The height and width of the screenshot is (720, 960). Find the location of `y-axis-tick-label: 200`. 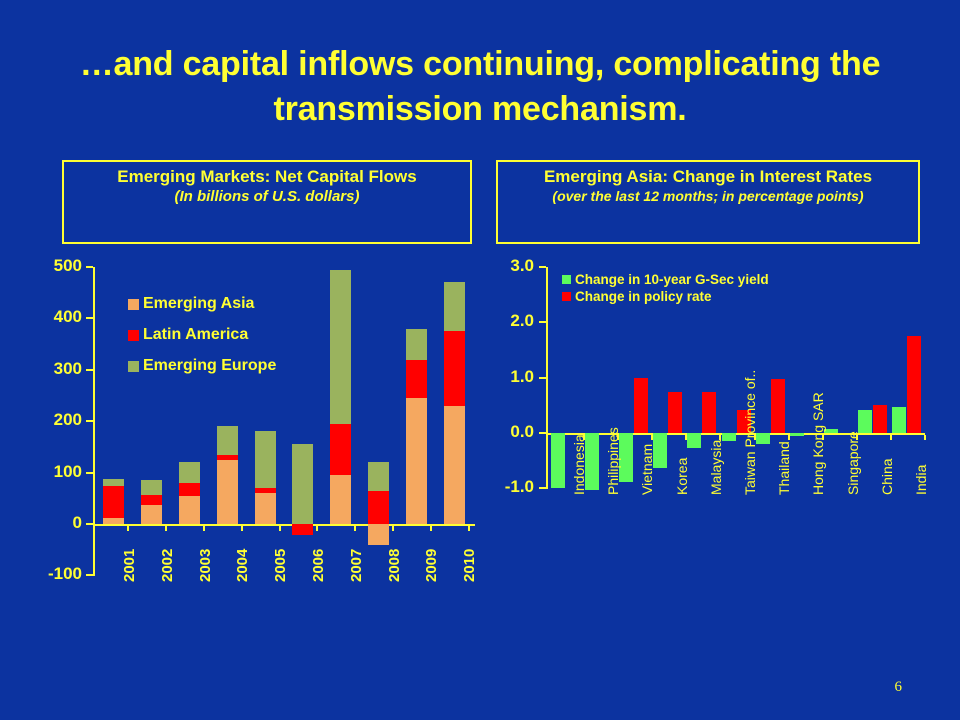

y-axis-tick-label: 200 is located at coordinates (67, 420).